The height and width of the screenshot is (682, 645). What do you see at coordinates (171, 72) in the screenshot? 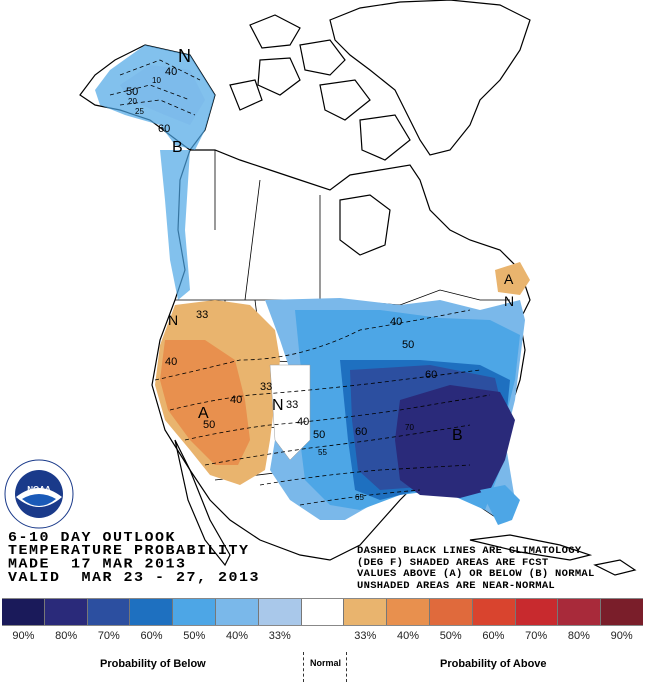
I see `alaska-40-label: 40` at bounding box center [171, 72].